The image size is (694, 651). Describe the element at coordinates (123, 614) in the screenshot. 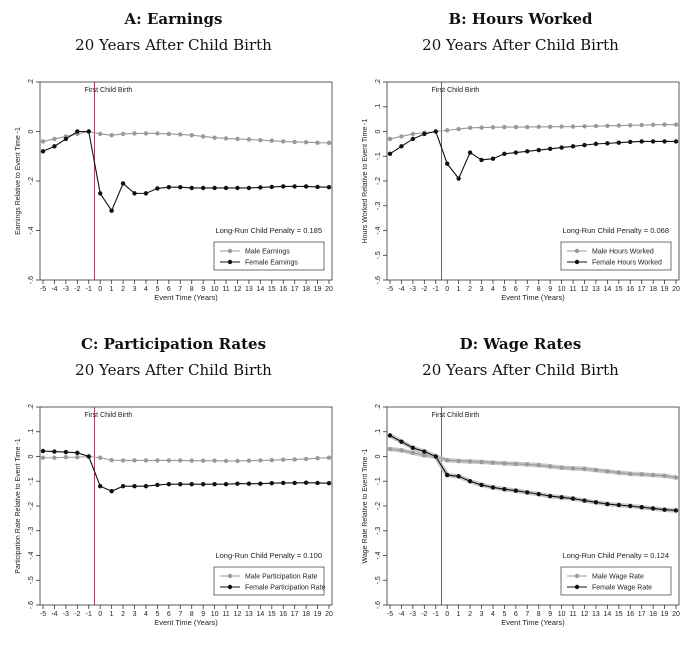

I see `x-tick-label: 2` at that location.